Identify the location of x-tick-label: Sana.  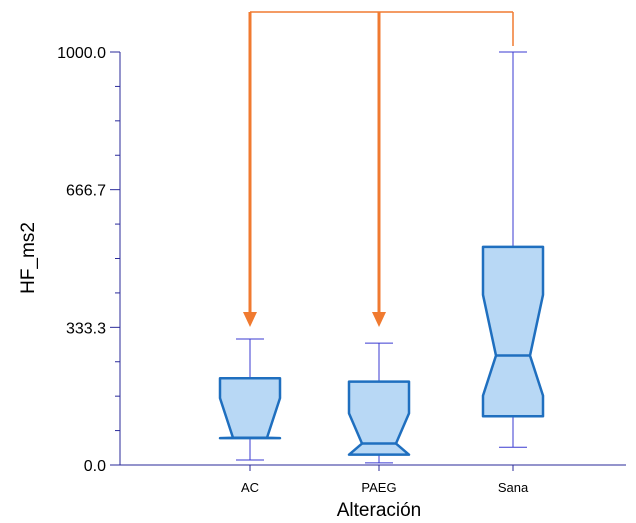
(513, 487).